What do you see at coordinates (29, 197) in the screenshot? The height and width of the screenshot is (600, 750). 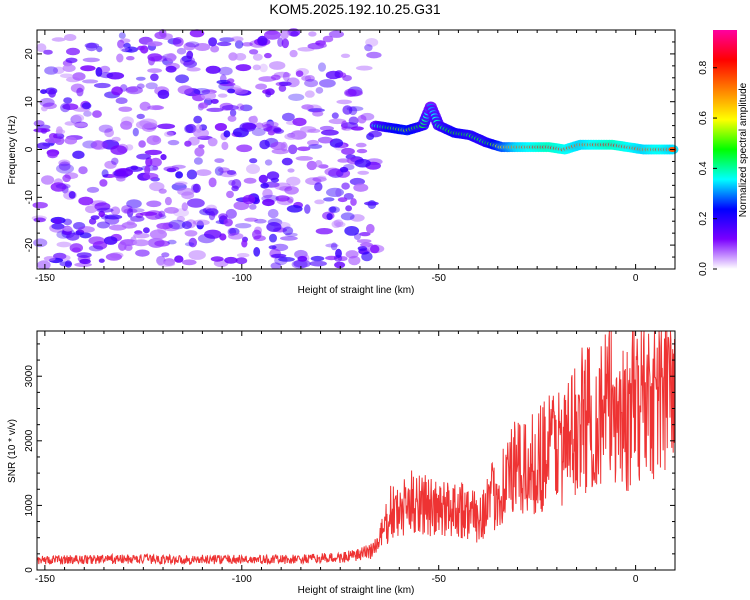 I see `y-tick-label: -10` at bounding box center [29, 197].